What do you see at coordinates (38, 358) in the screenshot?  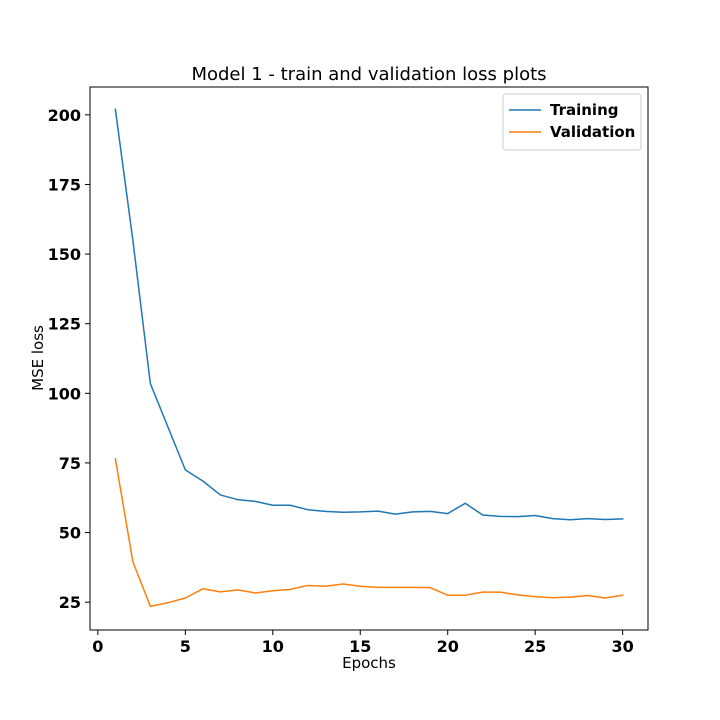 I see `y-axis-label: MSE loss` at bounding box center [38, 358].